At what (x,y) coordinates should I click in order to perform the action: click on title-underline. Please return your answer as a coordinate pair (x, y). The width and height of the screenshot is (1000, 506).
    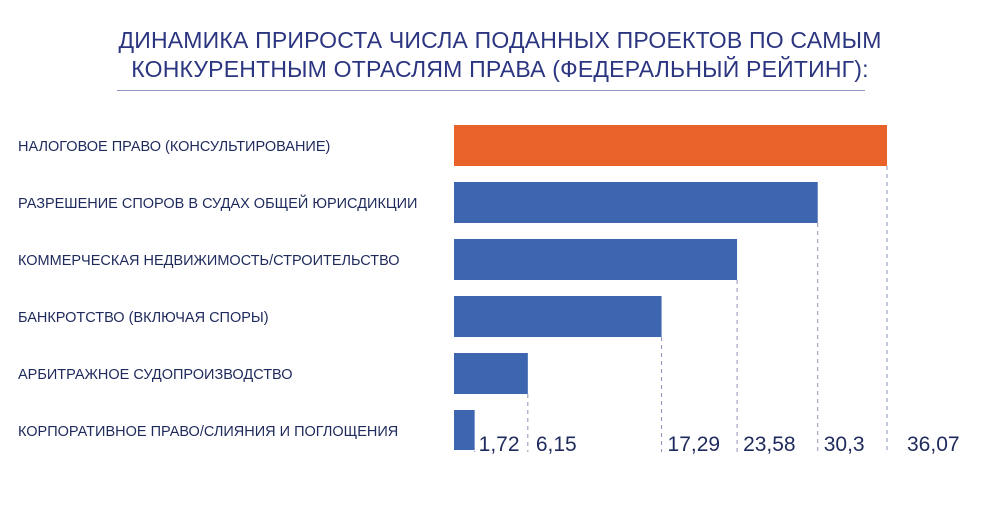
    Looking at the image, I should click on (491, 90).